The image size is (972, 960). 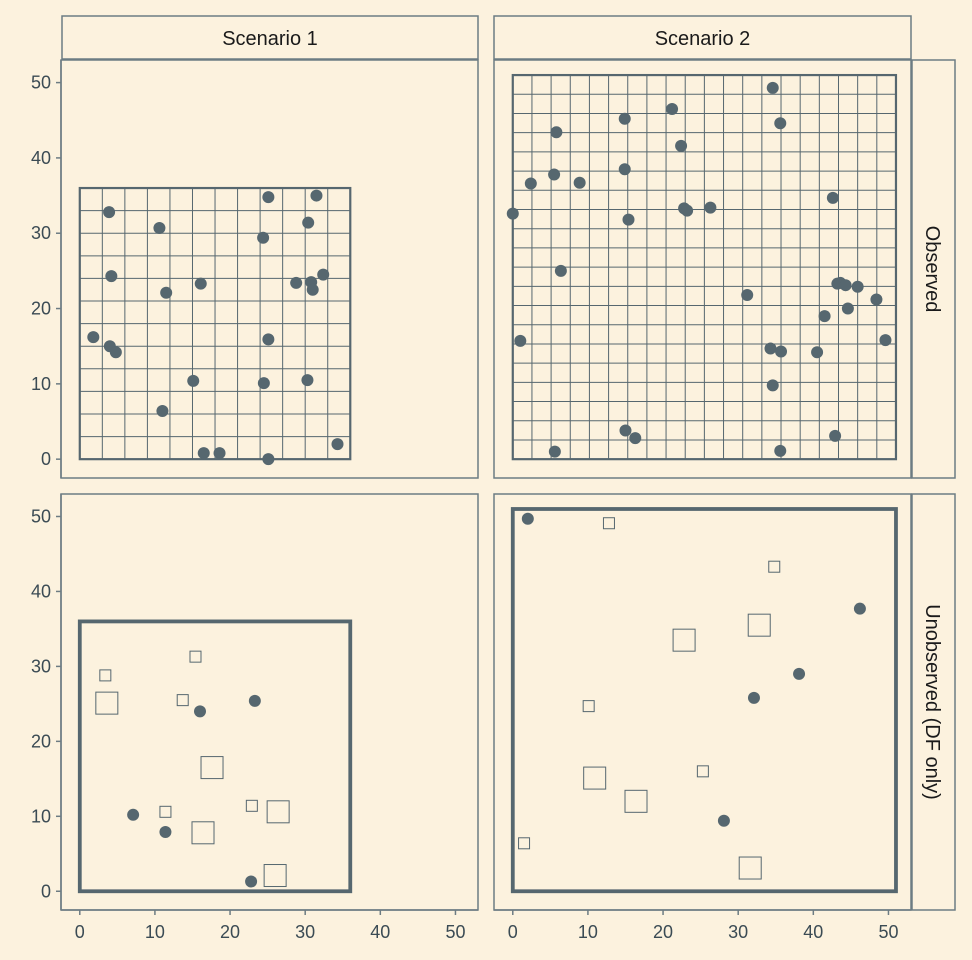 I want to click on strip-label-unobserved: Unobserved (DF only), so click(x=932, y=702).